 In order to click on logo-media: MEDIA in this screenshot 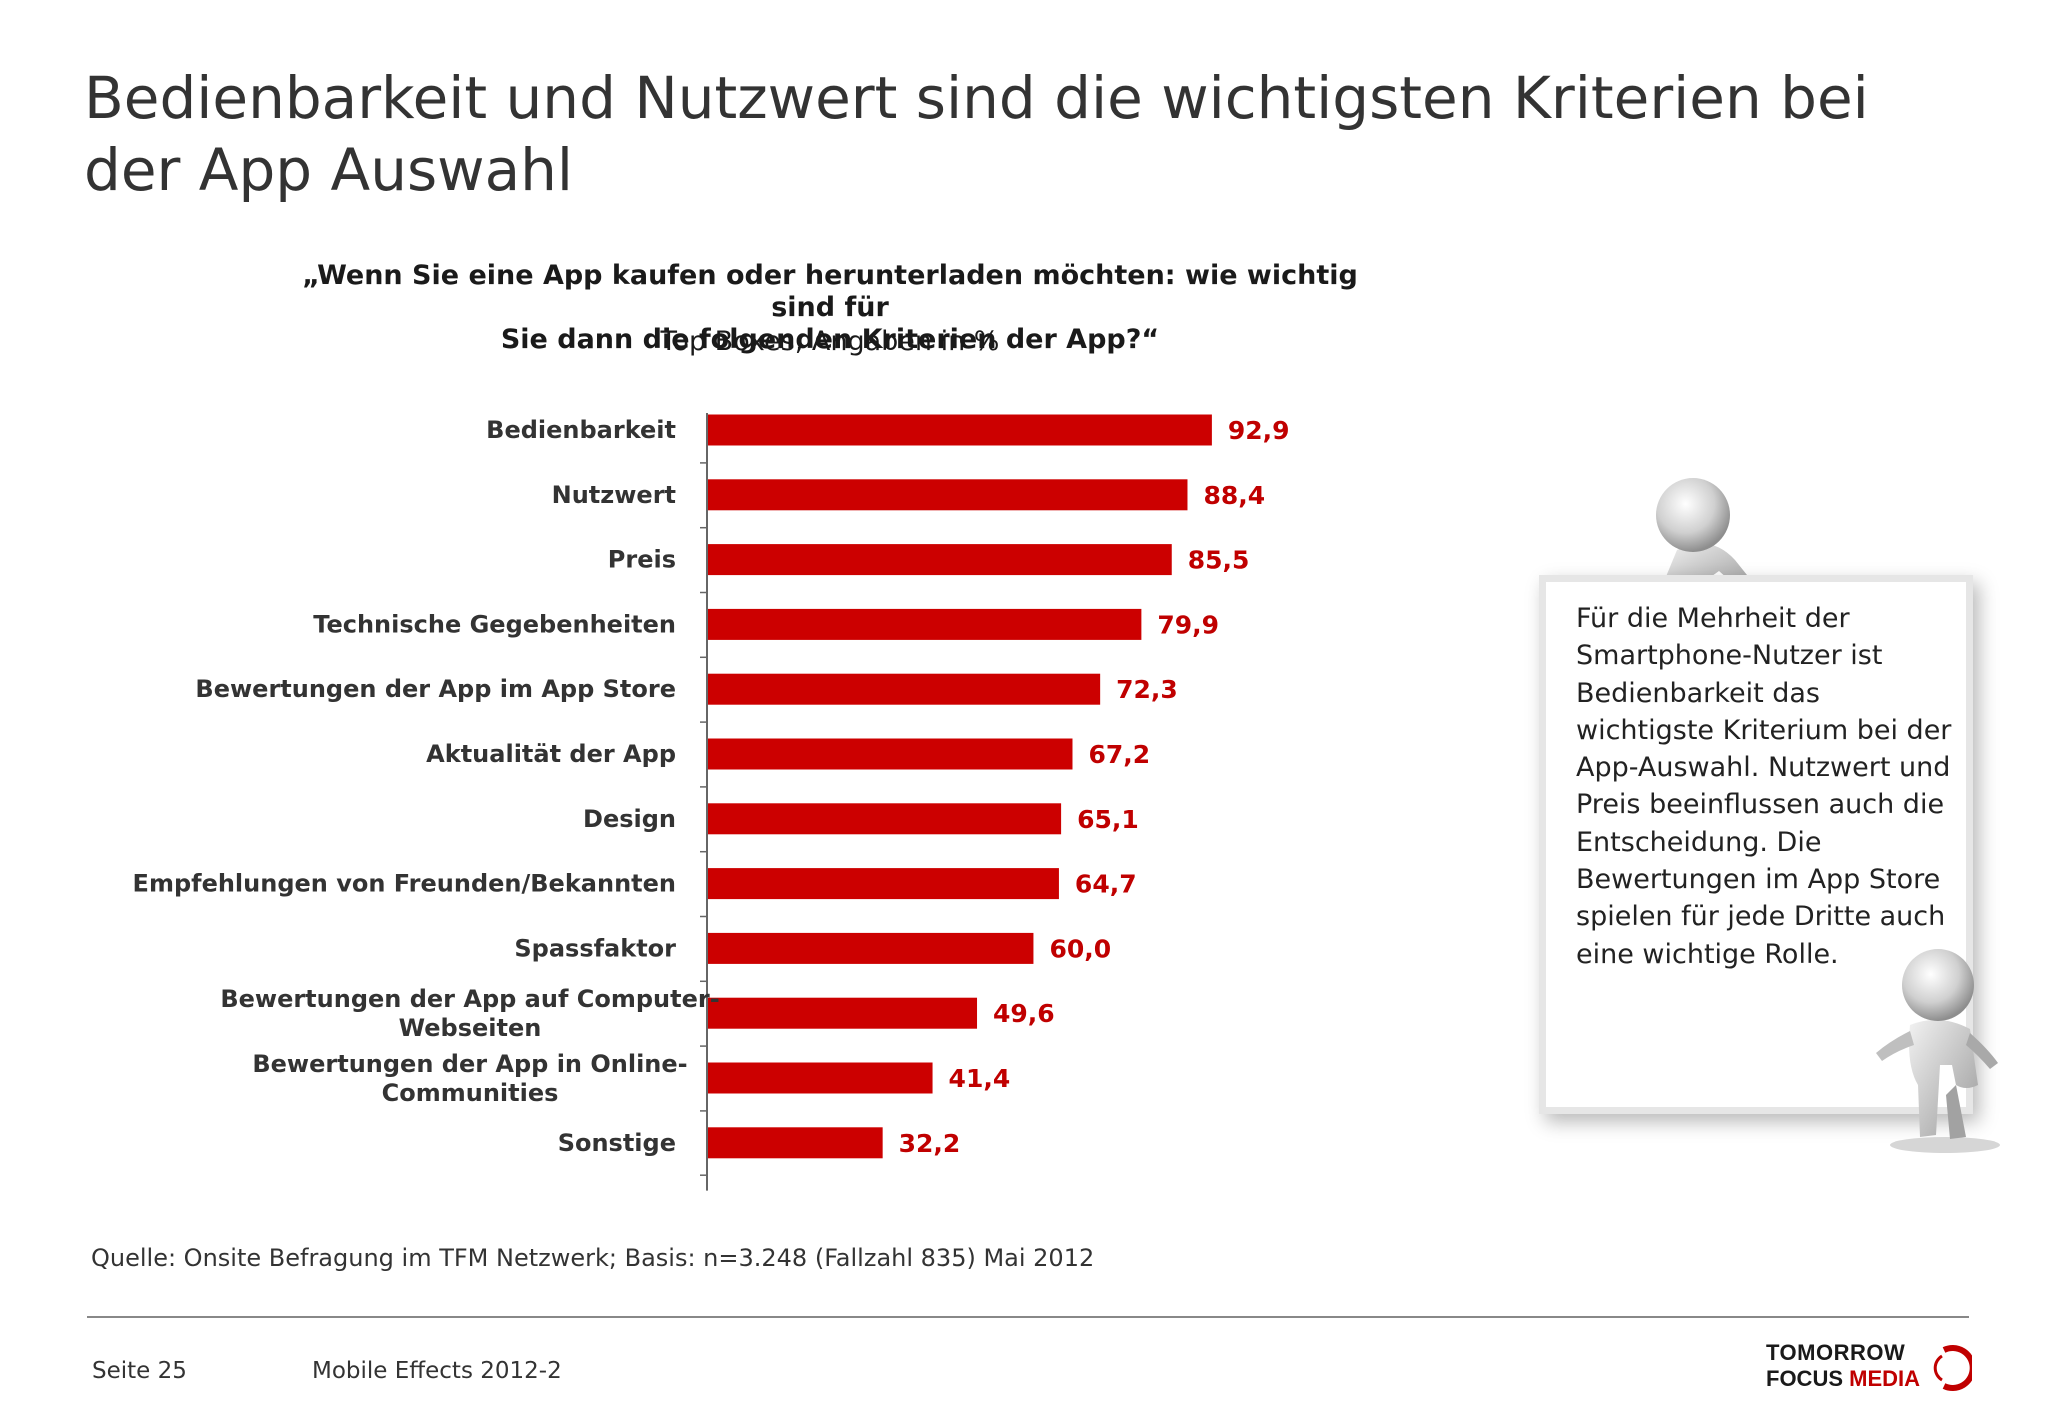, I will do `click(1885, 1378)`.